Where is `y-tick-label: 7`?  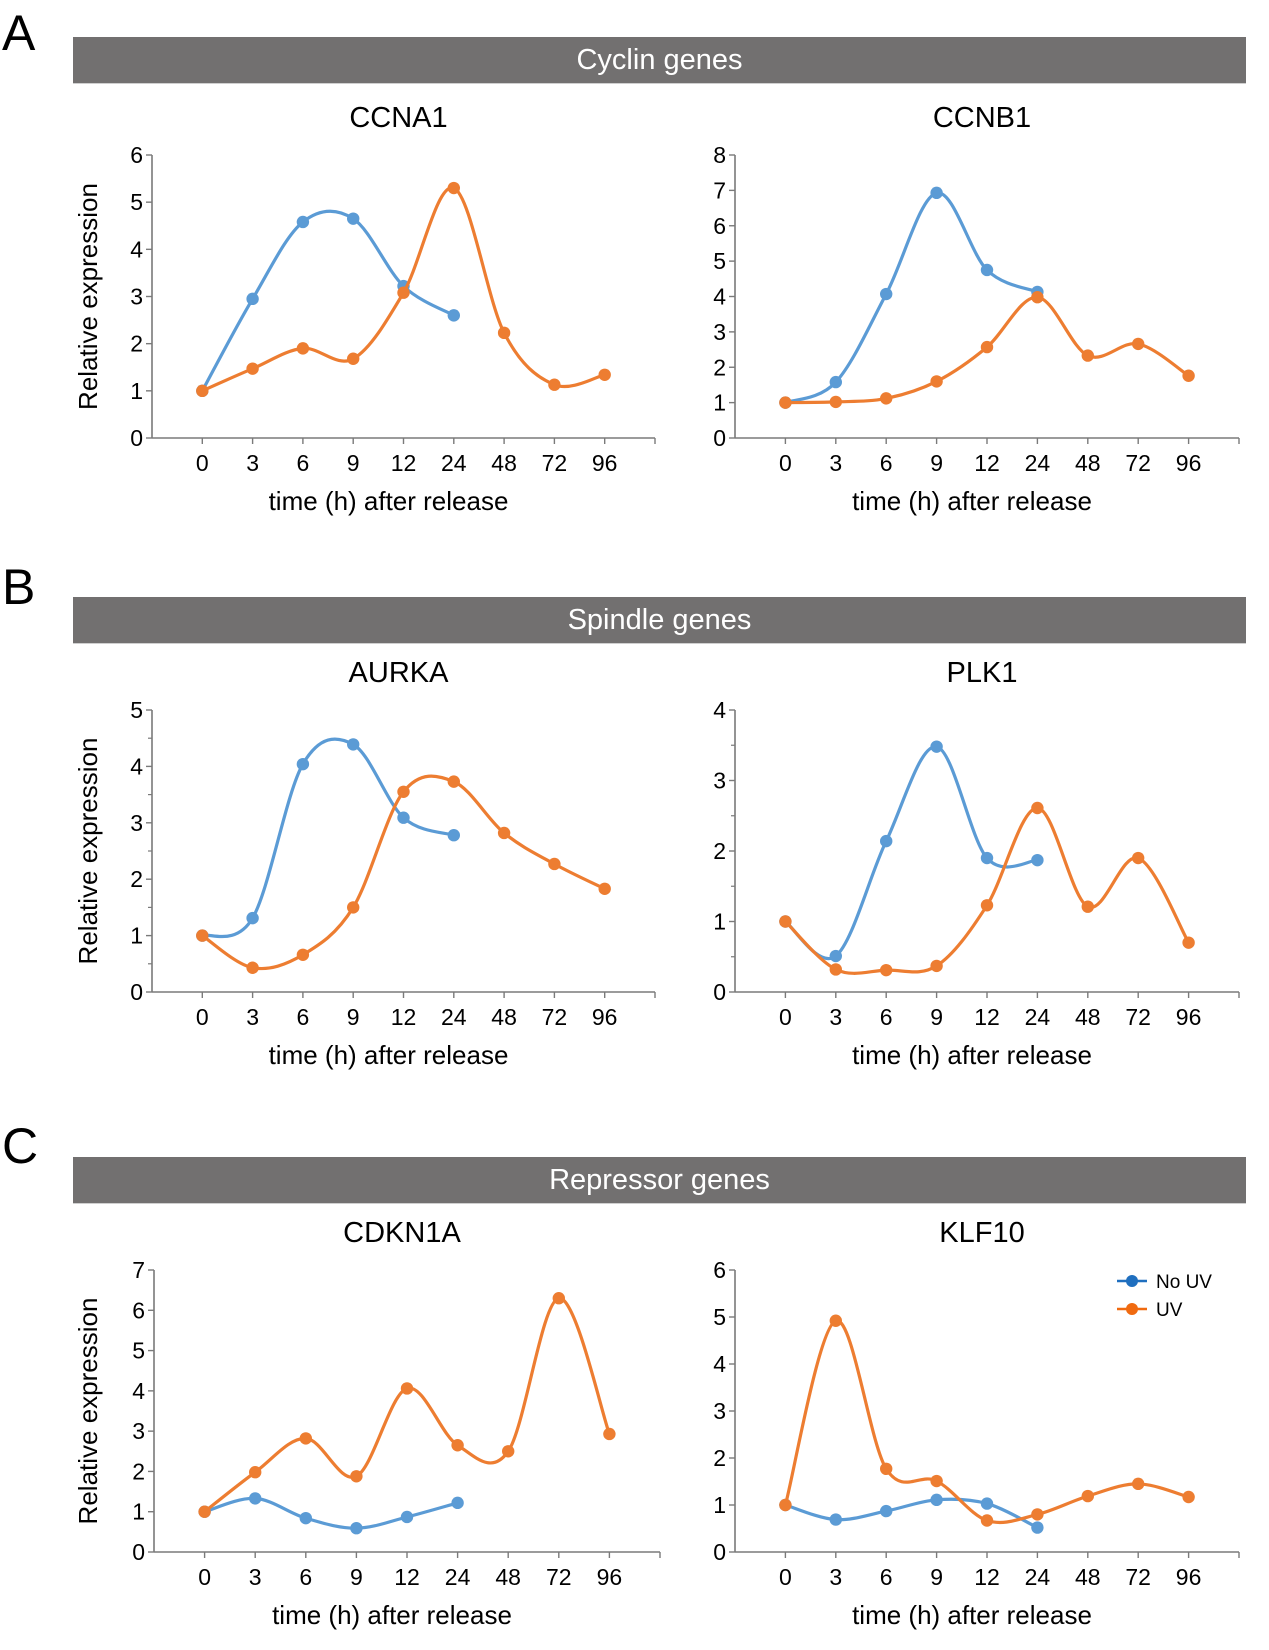 y-tick-label: 7 is located at coordinates (138, 1270).